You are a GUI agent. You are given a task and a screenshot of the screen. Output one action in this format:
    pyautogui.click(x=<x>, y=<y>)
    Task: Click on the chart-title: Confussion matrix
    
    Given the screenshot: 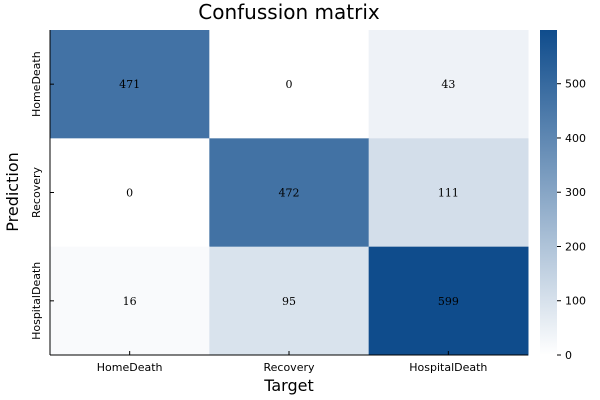 What is the action you would take?
    pyautogui.click(x=289, y=12)
    